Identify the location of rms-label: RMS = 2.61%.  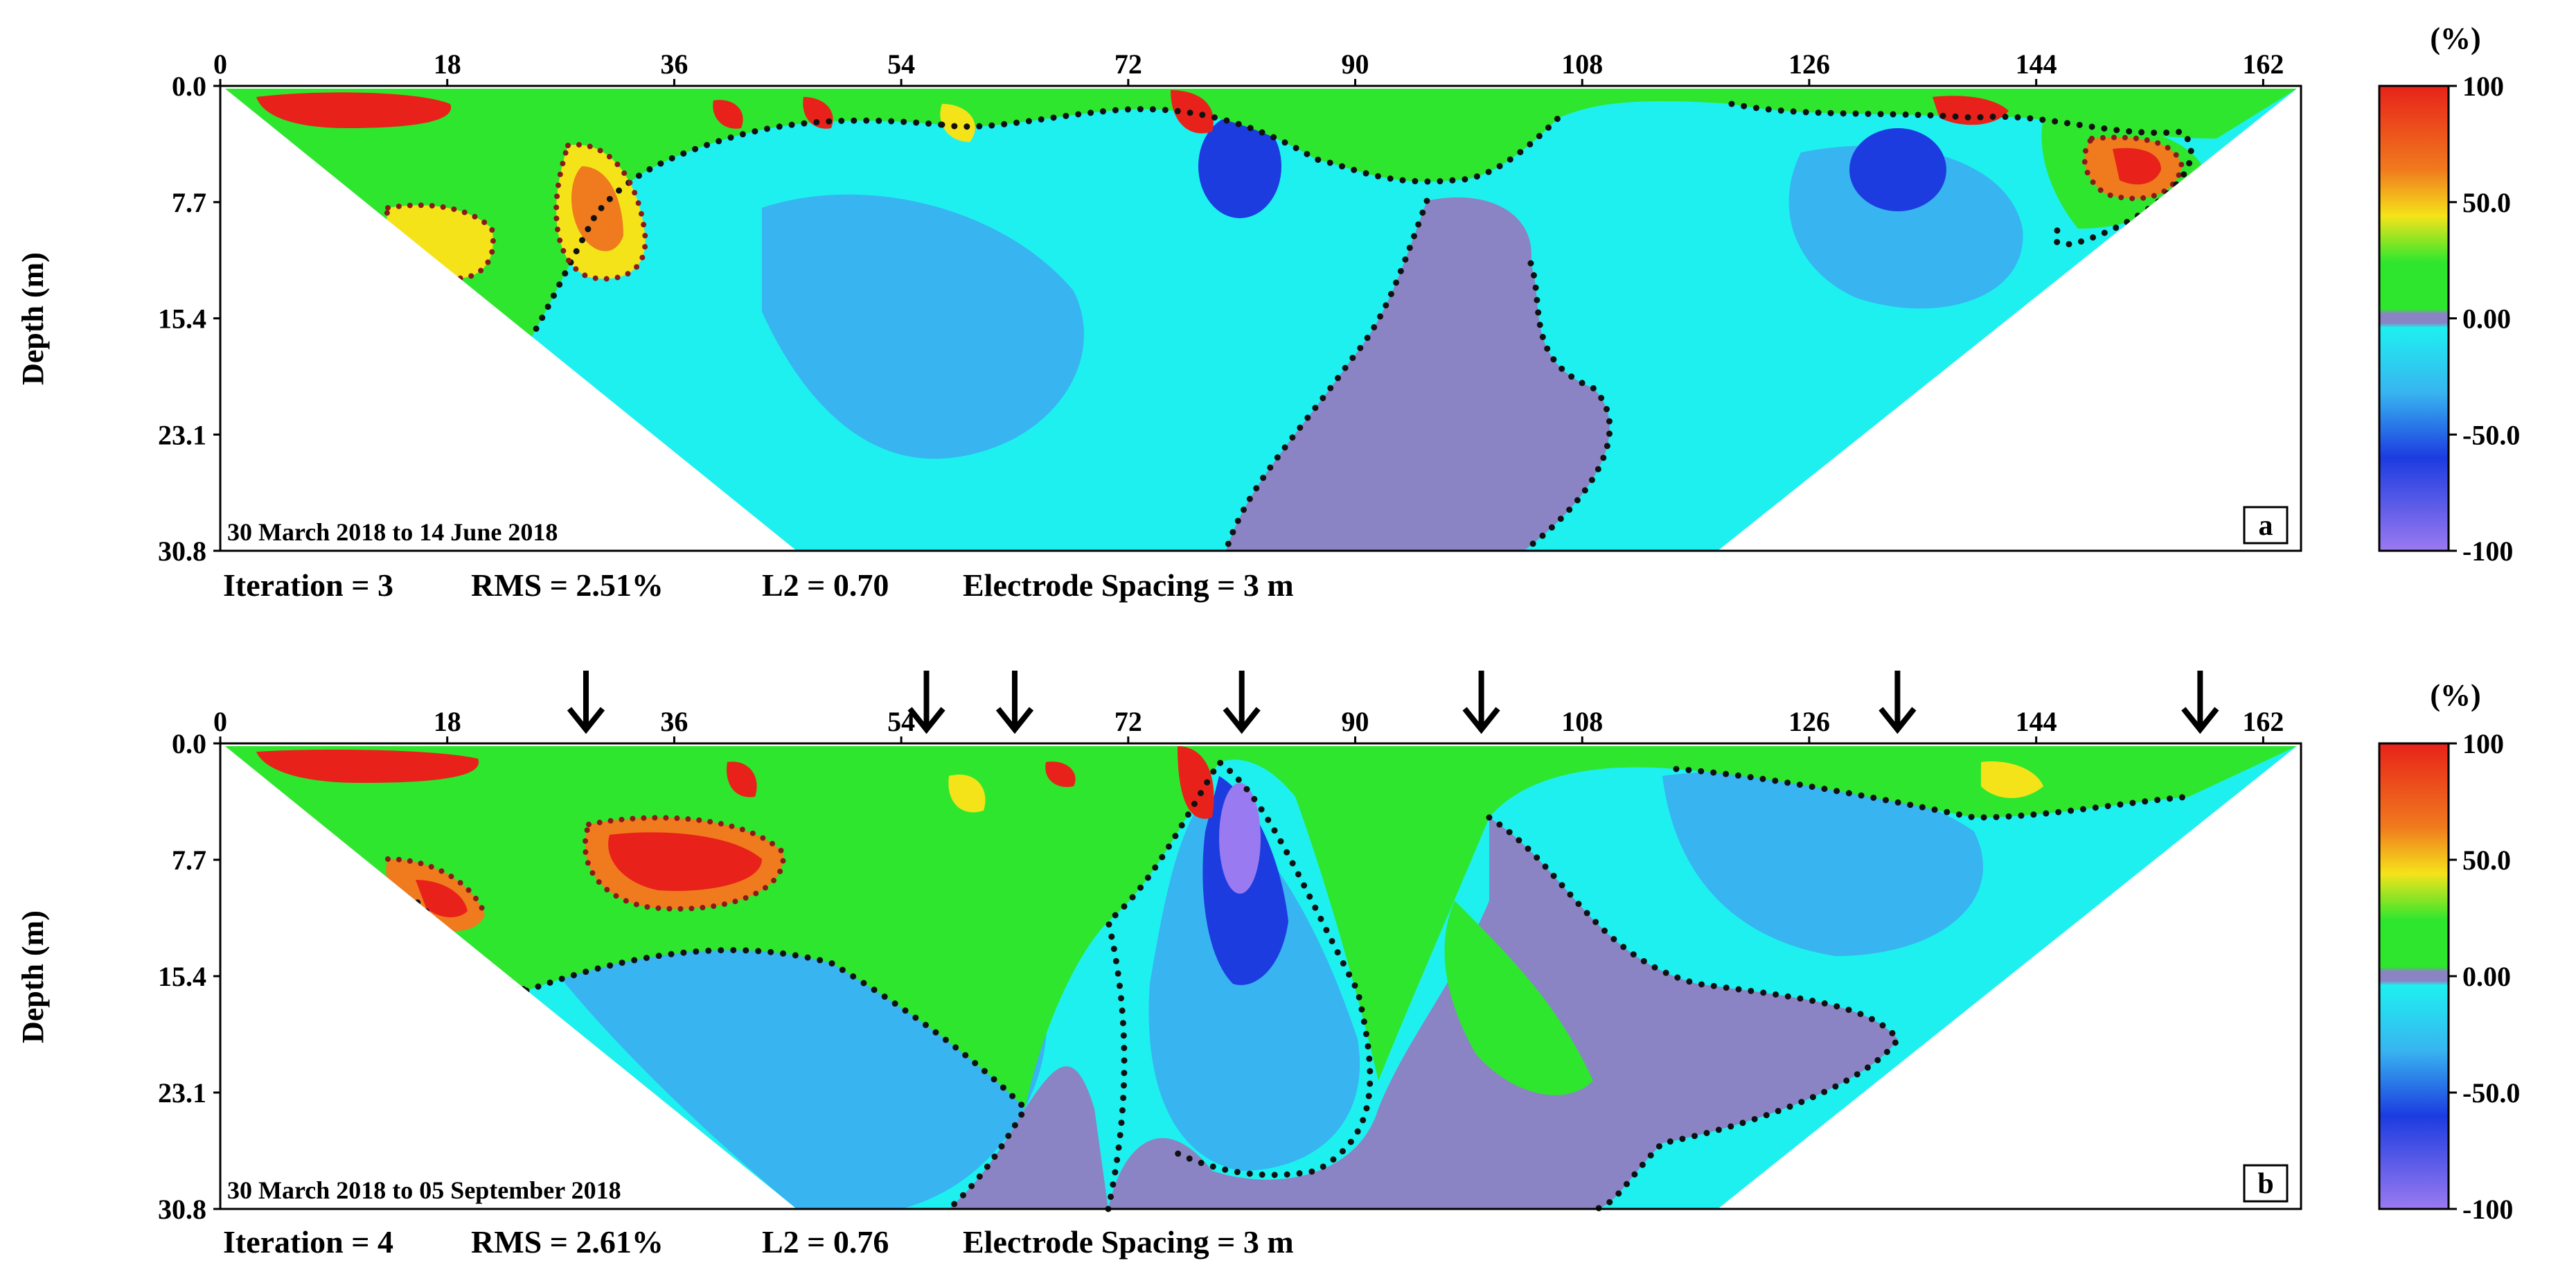
(567, 1242).